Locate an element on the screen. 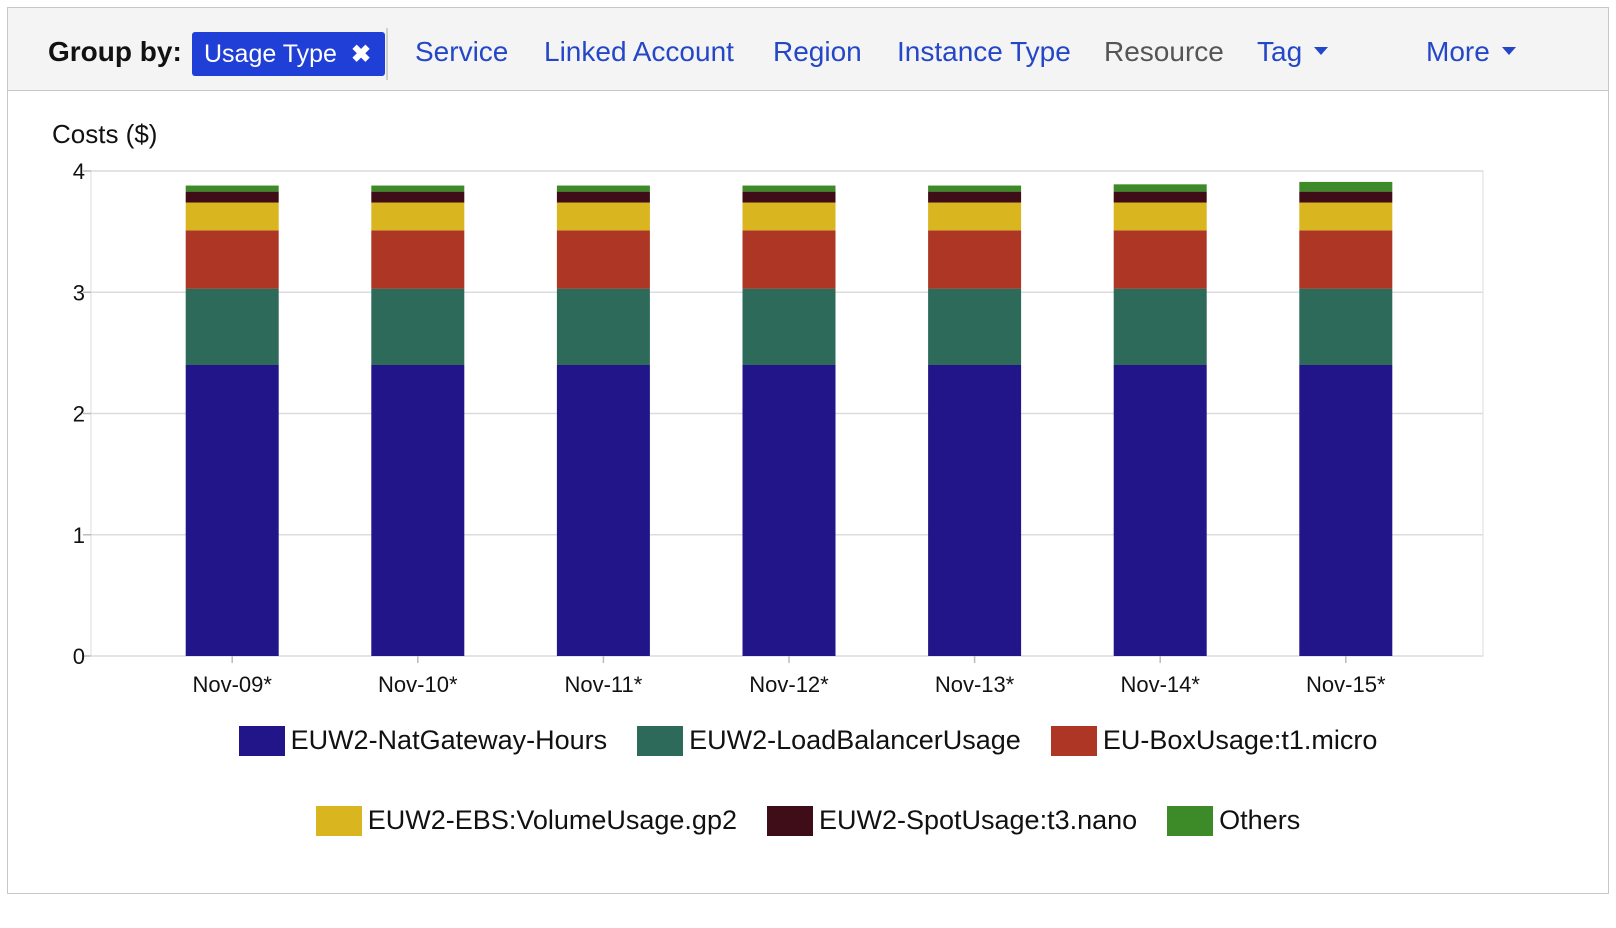 The height and width of the screenshot is (928, 1616). legend-label: EU-BoxUsage:t1.micro is located at coordinates (1240, 740).